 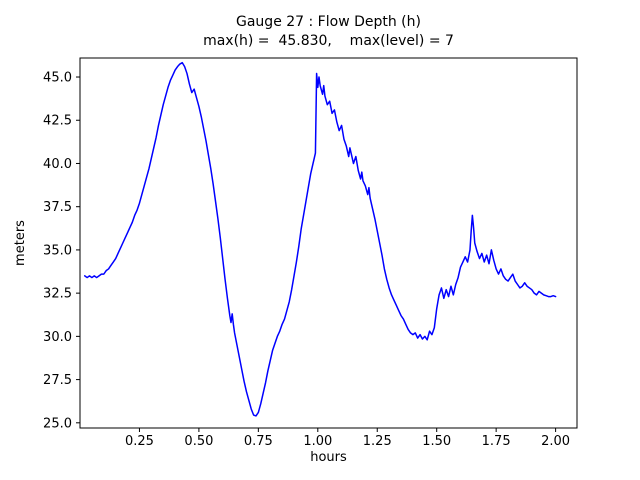 What do you see at coordinates (328, 41) in the screenshot?
I see `chart-subtitle: max(h) = 45.830, max(level) = 7` at bounding box center [328, 41].